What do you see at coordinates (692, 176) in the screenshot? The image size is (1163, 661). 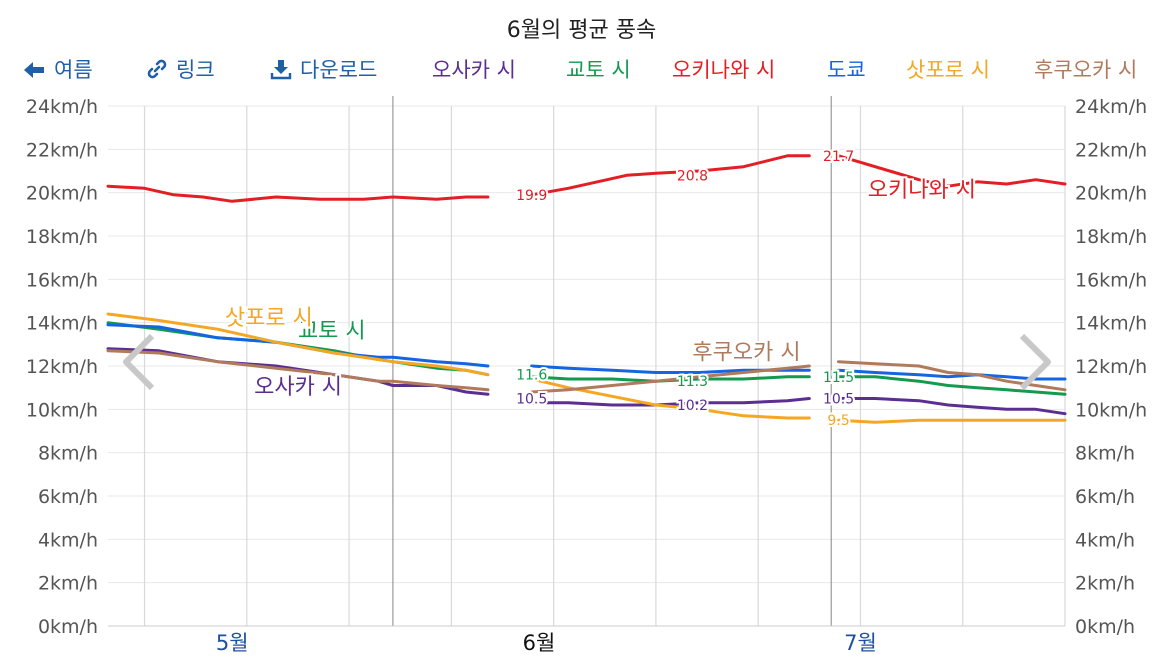 I see `data-label: 20.8` at bounding box center [692, 176].